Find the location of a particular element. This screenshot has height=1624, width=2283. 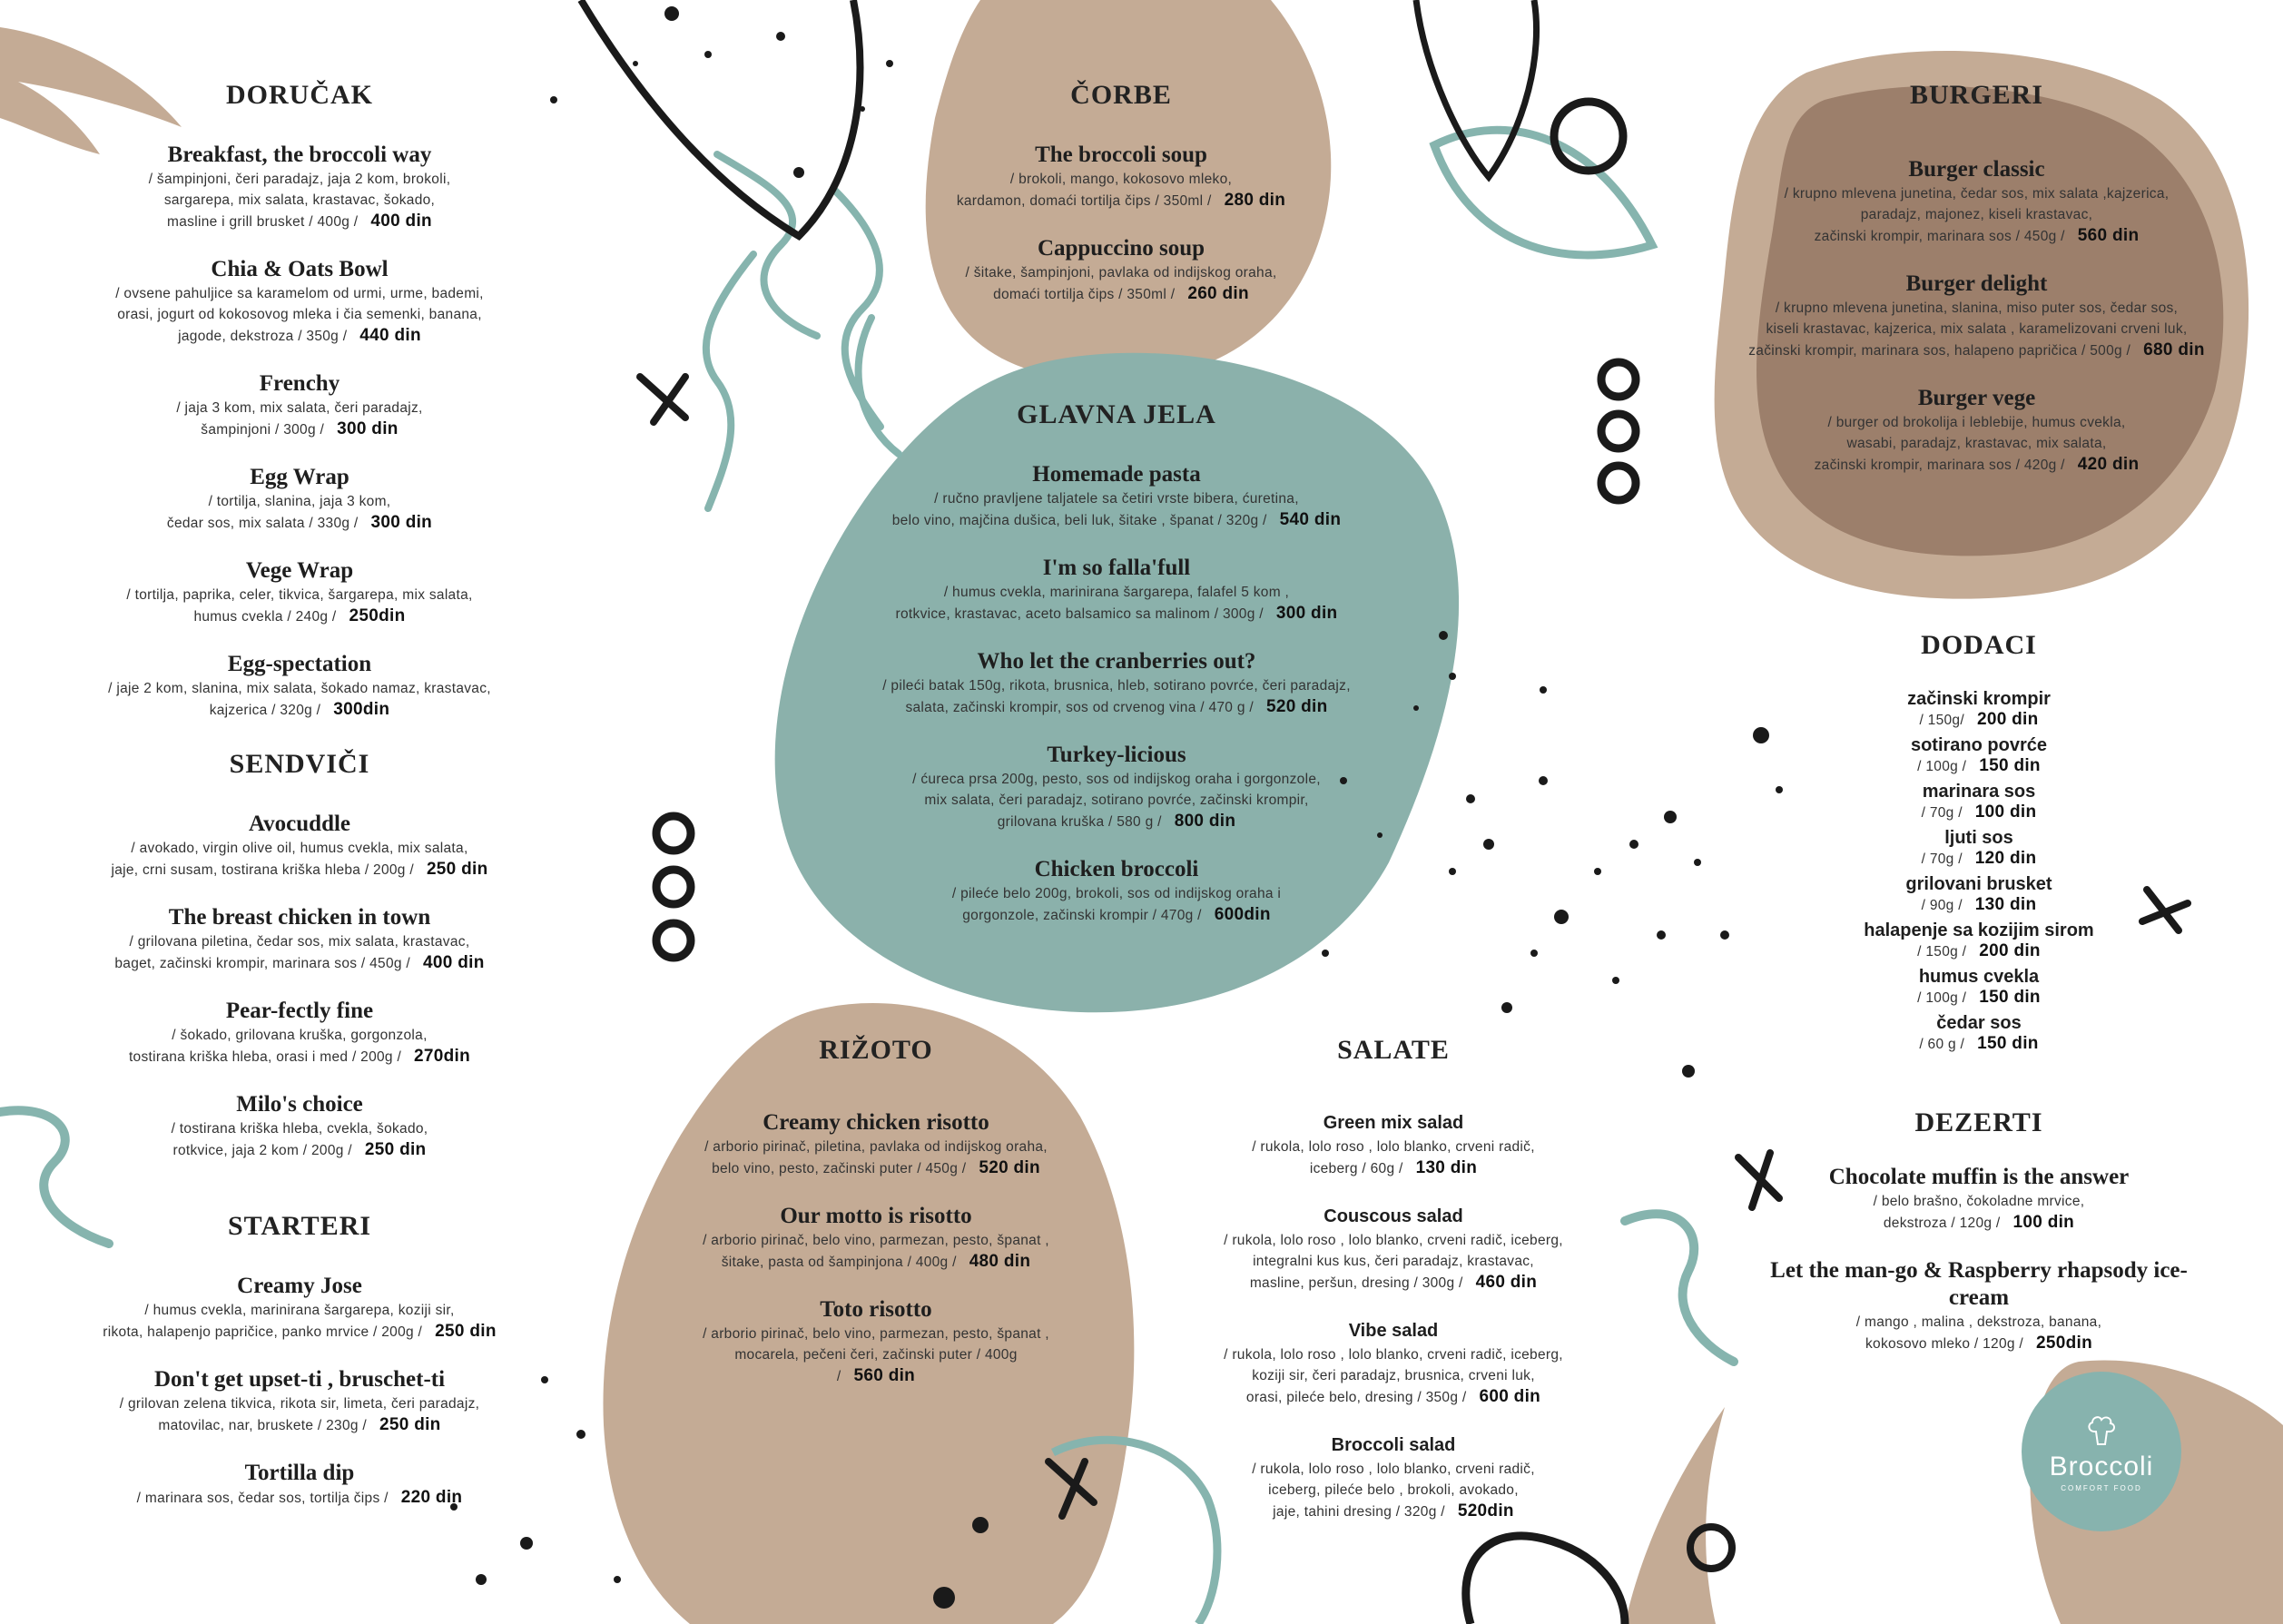

description-text: iceberg / 60g / is located at coordinates (1356, 1168).